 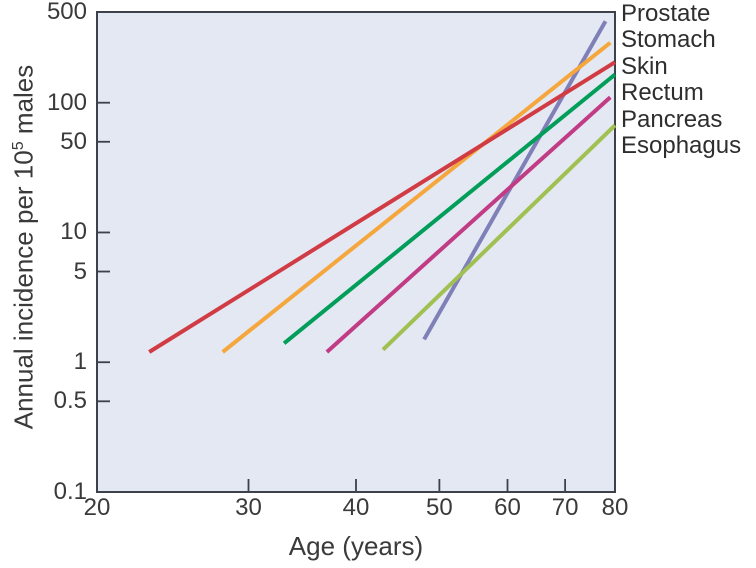 I want to click on legend-label-stomach: Stomach, so click(x=668, y=40).